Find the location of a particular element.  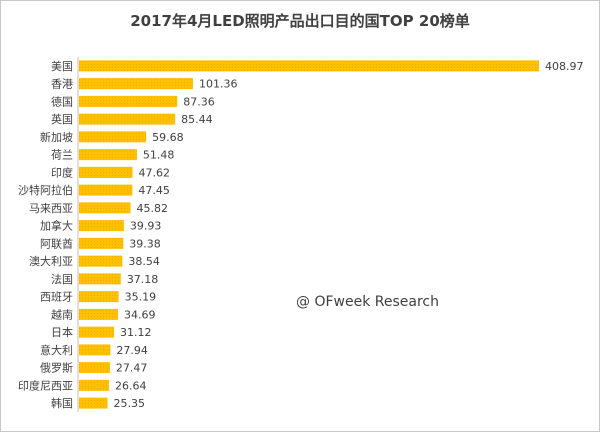

value-label: 47.62 is located at coordinates (155, 172).